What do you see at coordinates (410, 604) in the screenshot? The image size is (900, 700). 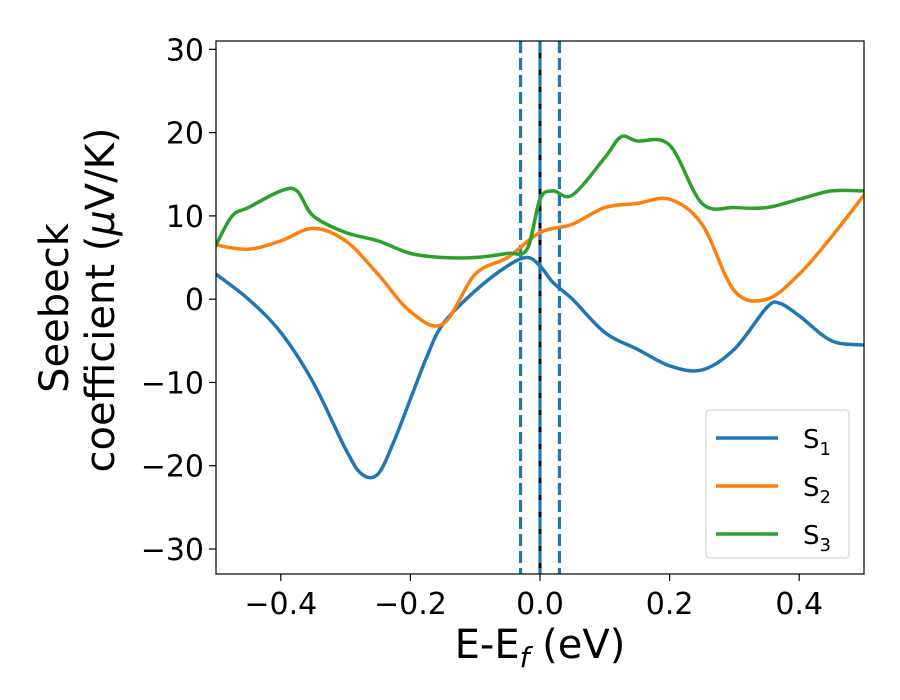 I see `x-tick-label: −0.2` at bounding box center [410, 604].